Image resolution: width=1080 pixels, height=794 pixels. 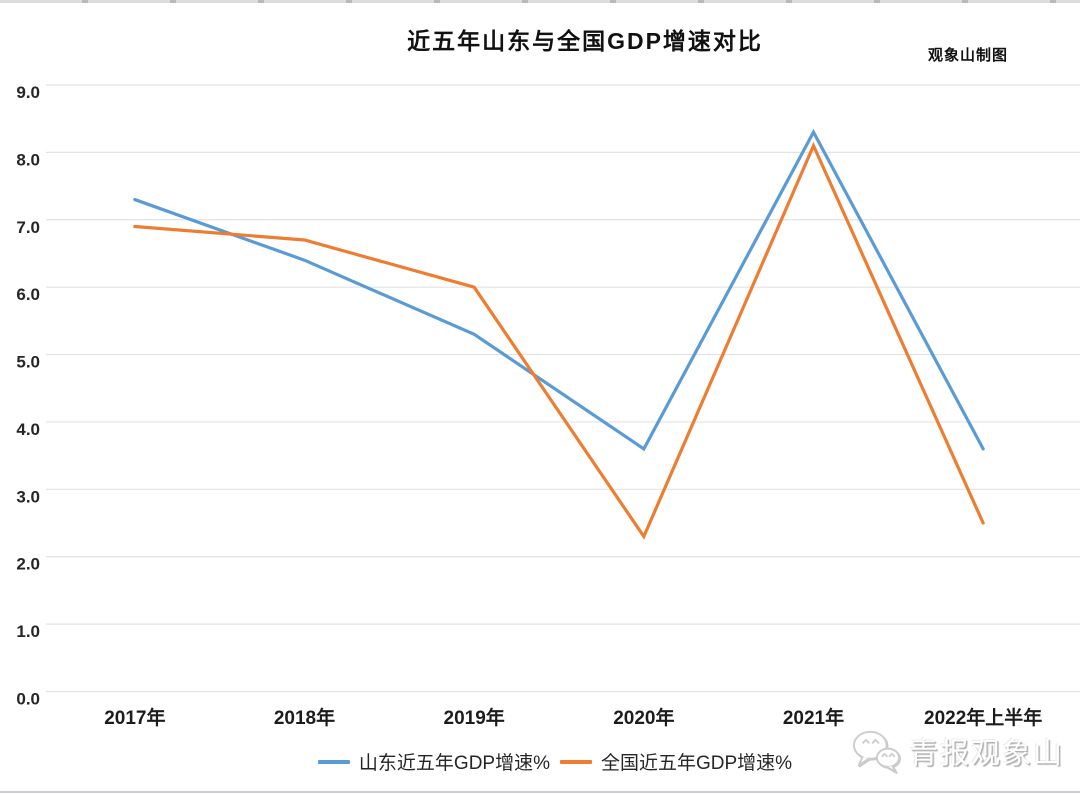 I want to click on bottom-divider, so click(x=540, y=792).